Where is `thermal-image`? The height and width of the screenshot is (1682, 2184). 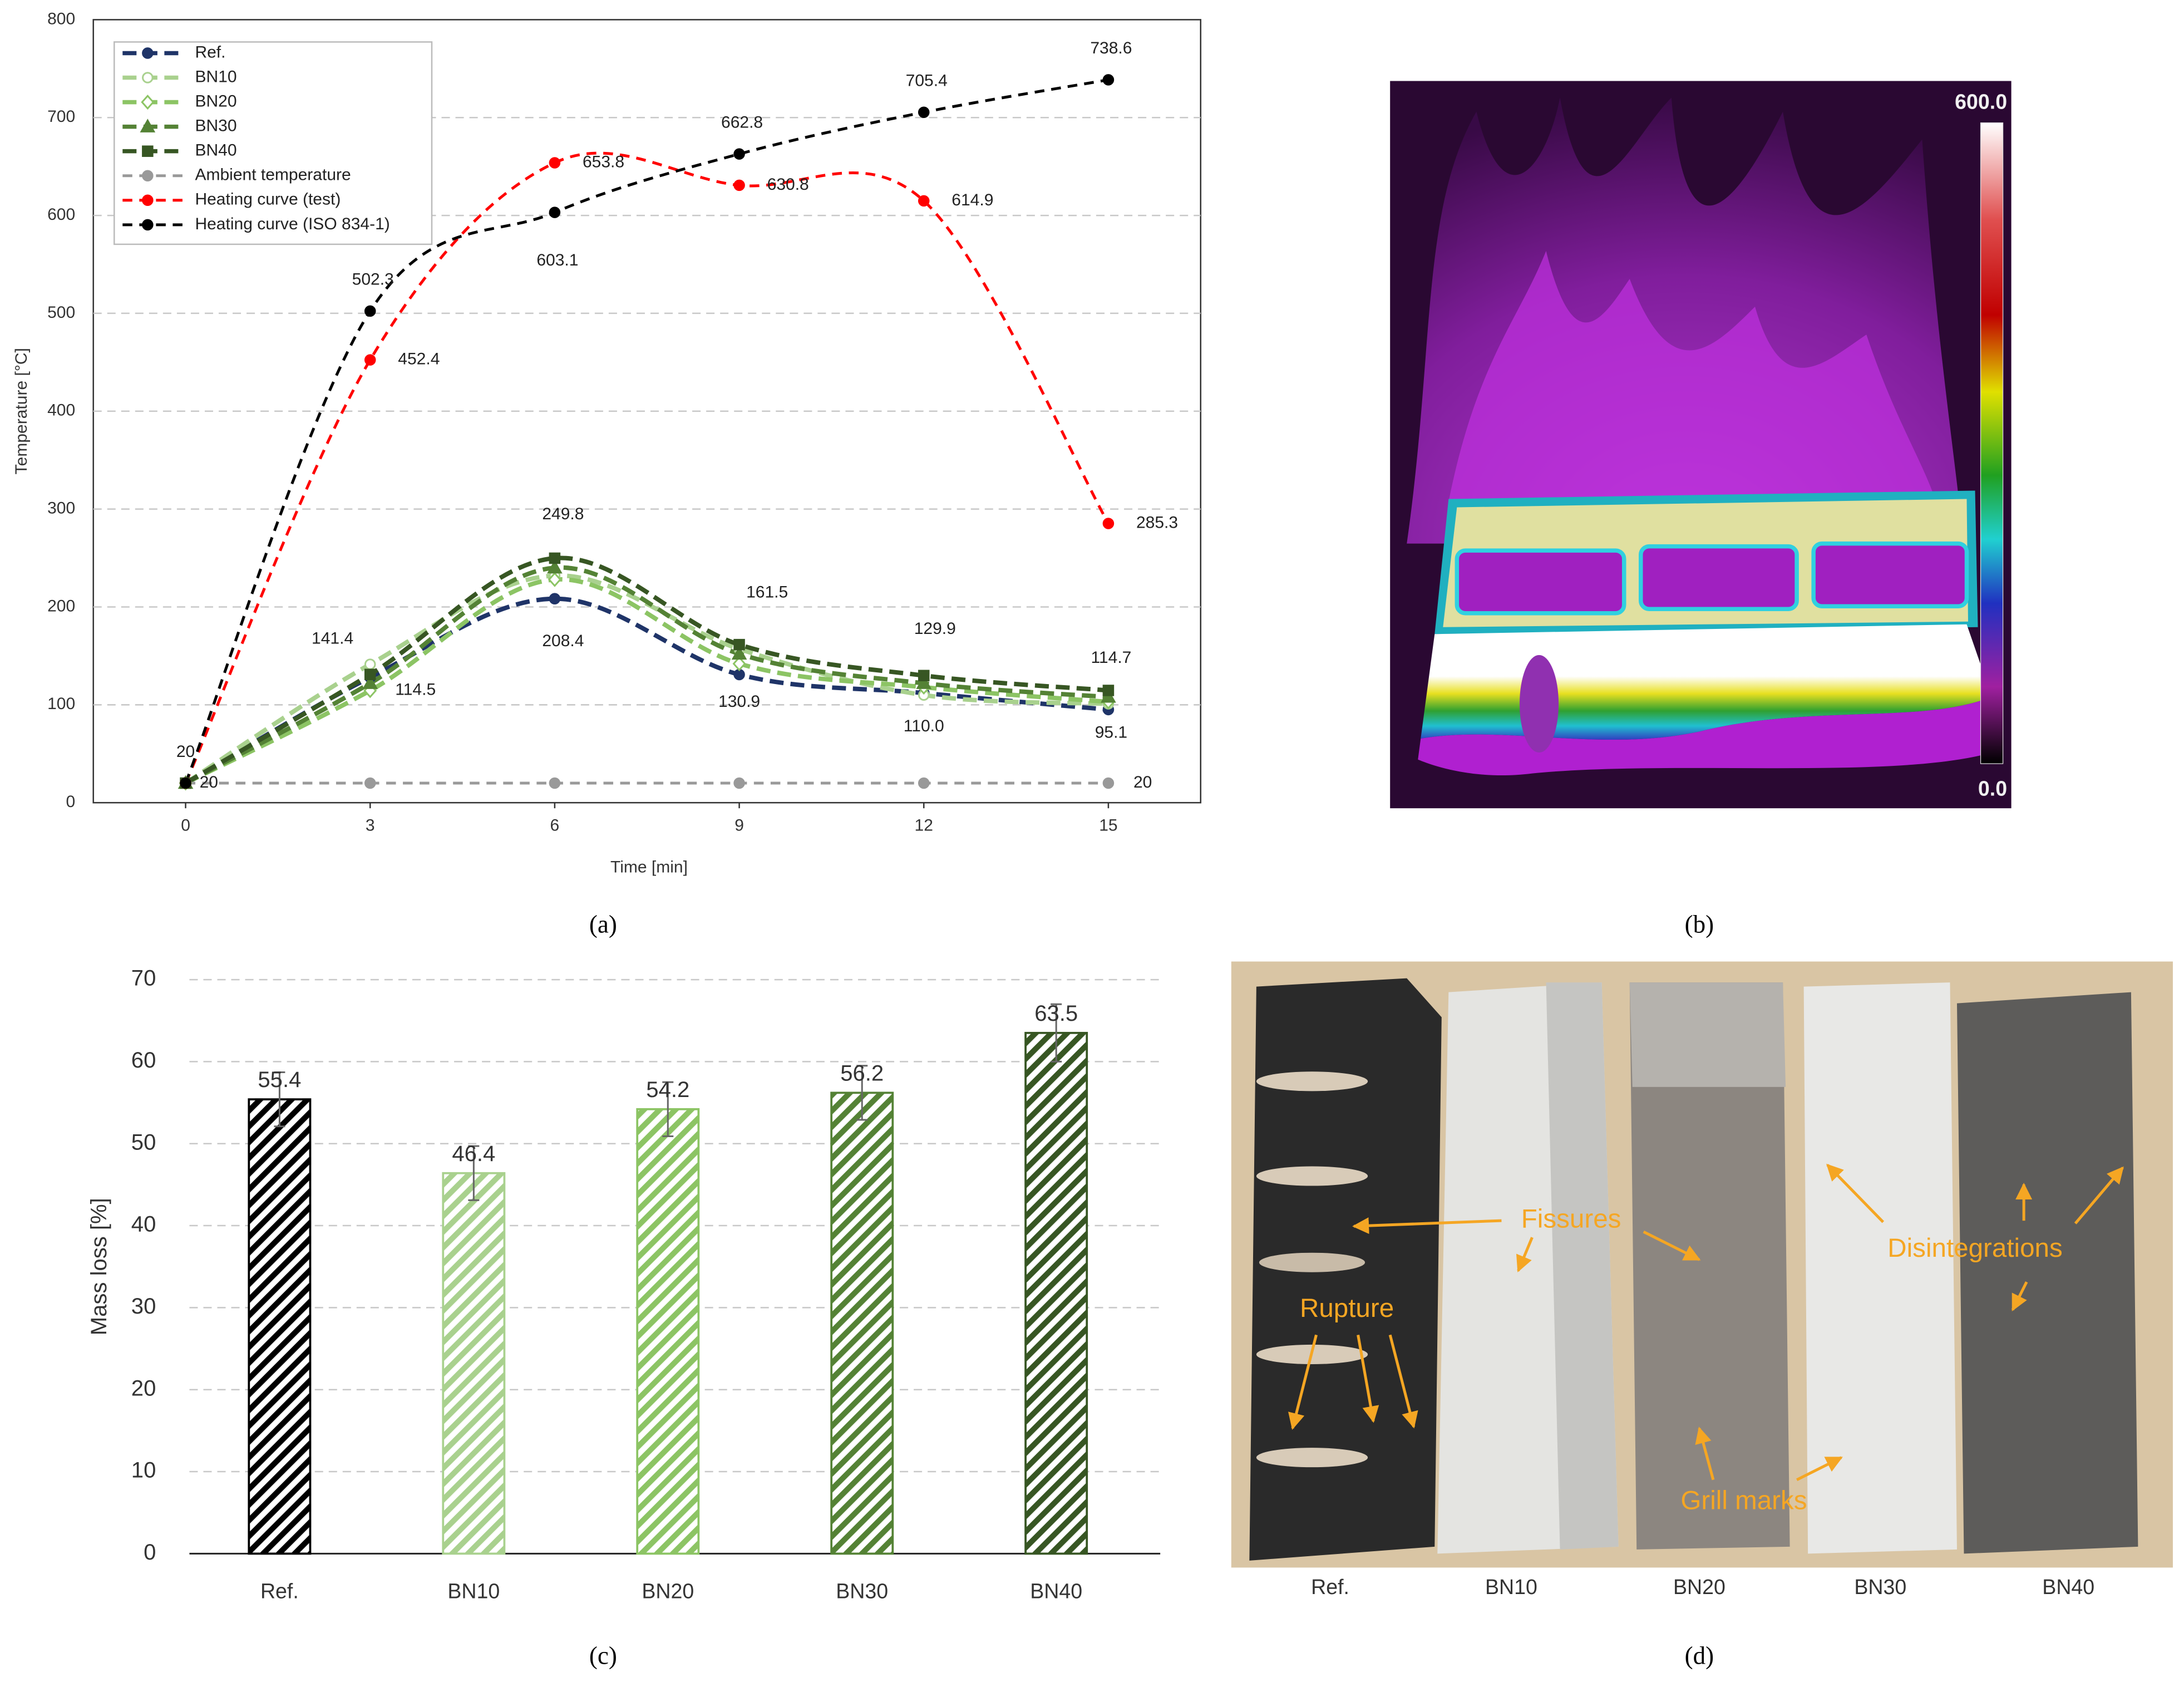
thermal-image is located at coordinates (1701, 445).